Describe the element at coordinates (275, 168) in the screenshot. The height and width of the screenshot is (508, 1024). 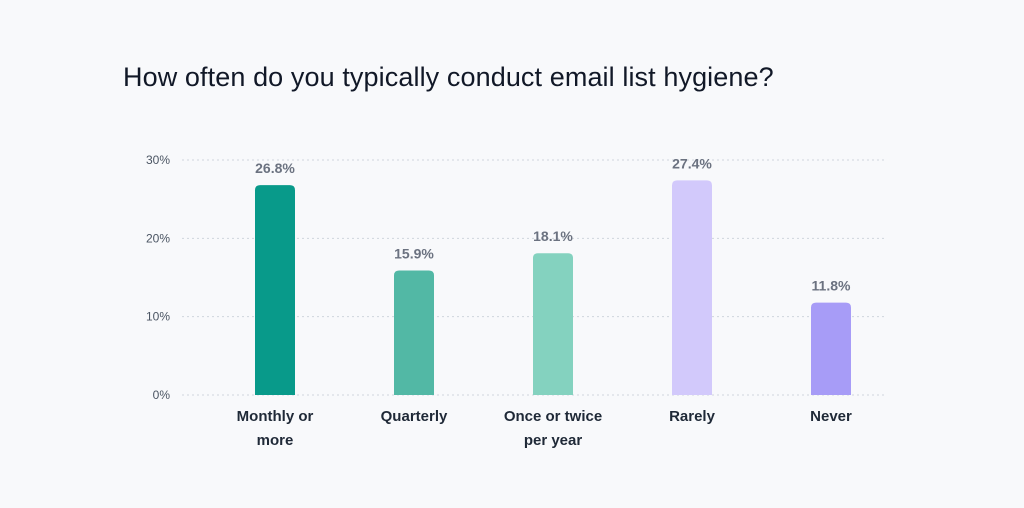
I see `value-label: 26.8%` at that location.